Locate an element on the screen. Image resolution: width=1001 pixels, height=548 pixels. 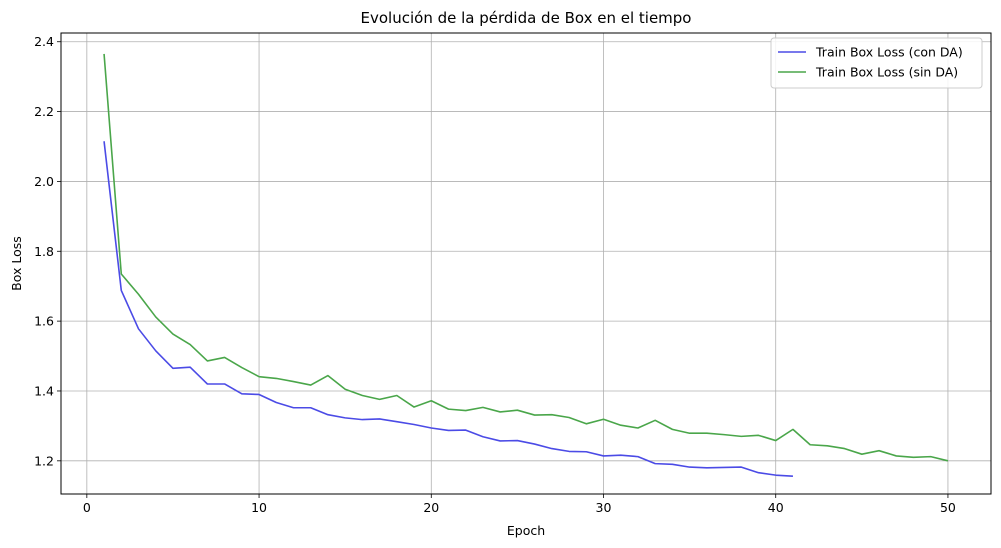
x-tick-label: 40 is located at coordinates (776, 507).